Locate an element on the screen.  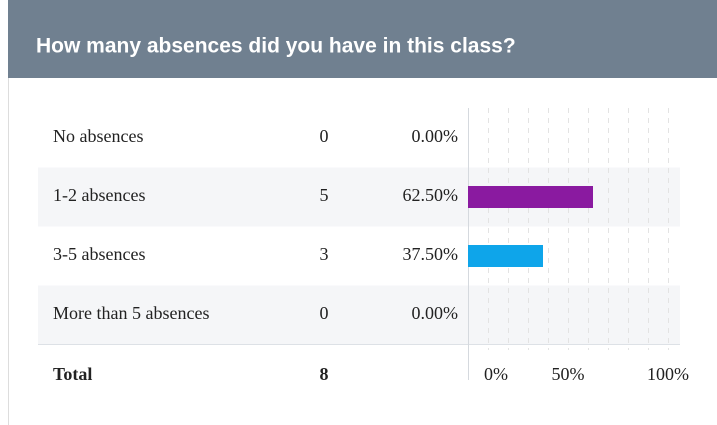
category-label: No absences is located at coordinates (98, 136).